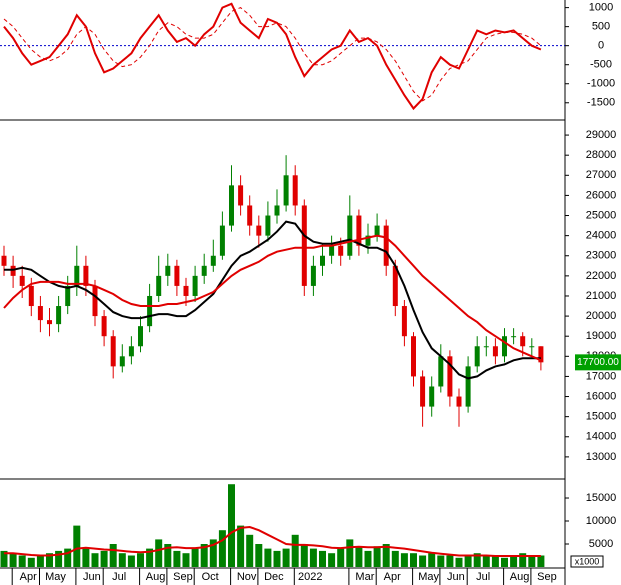 The image size is (621, 585). Describe the element at coordinates (601, 256) in the screenshot. I see `y-tick-label: 23000` at that location.